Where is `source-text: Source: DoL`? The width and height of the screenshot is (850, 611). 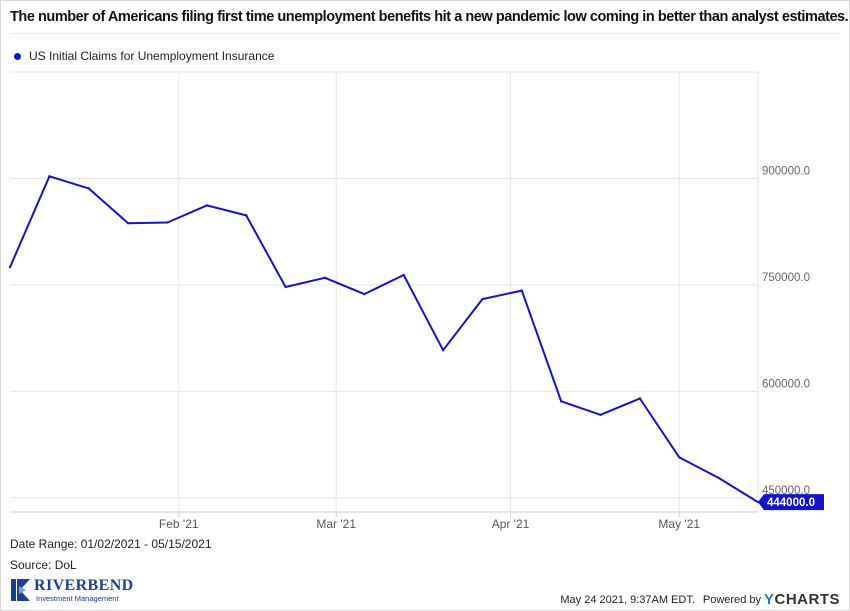 source-text: Source: DoL is located at coordinates (43, 565).